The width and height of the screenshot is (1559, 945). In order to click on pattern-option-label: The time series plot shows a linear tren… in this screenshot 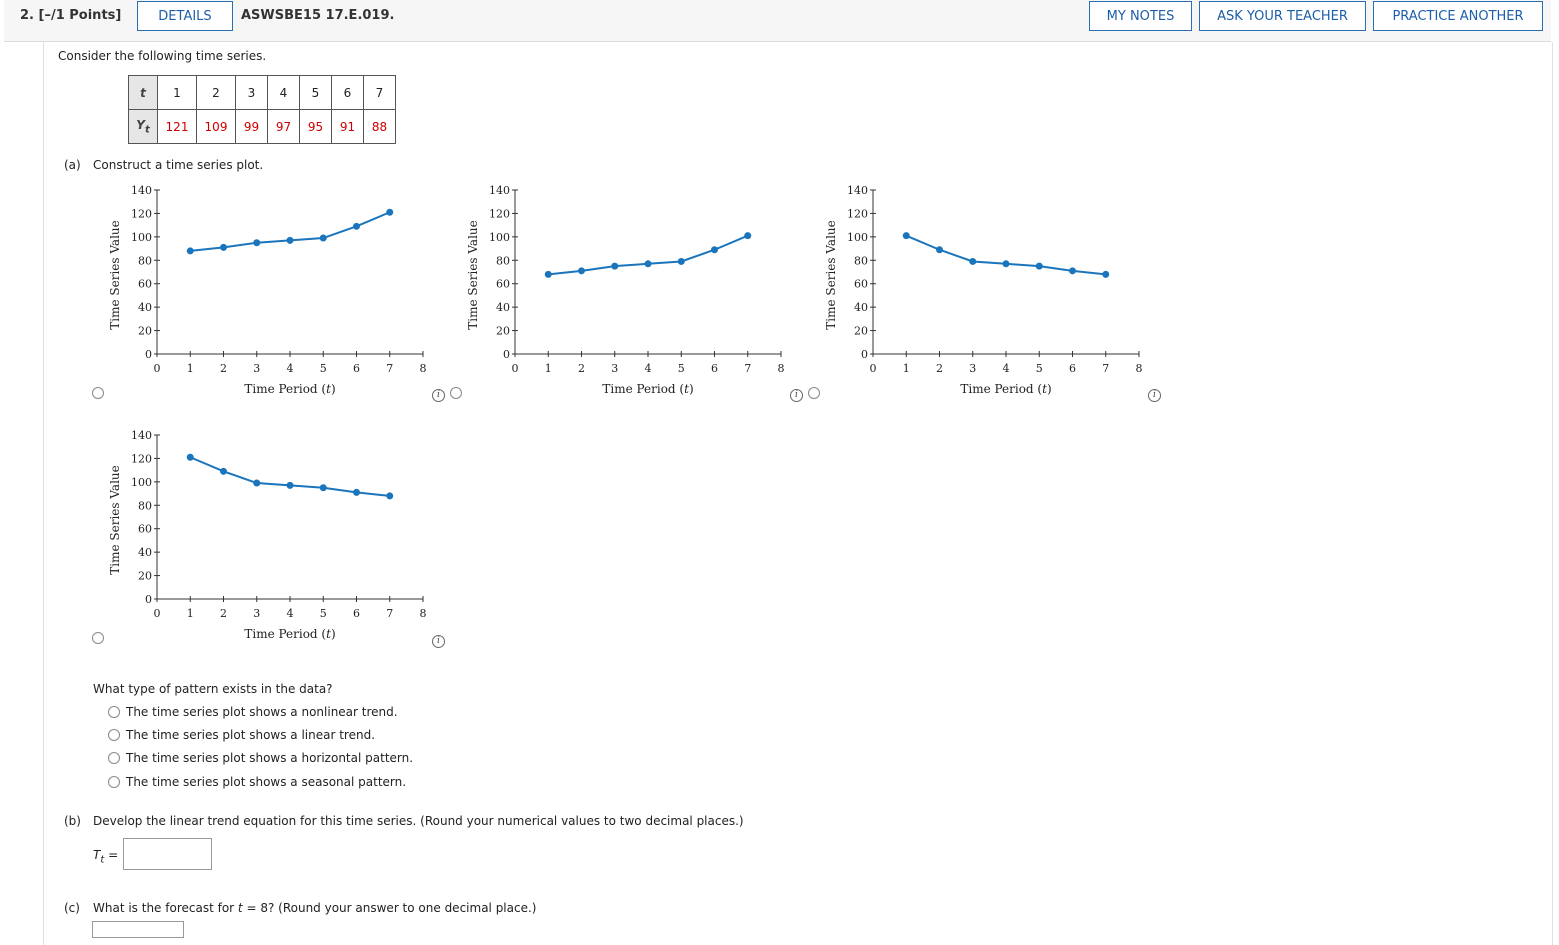, I will do `click(251, 735)`.